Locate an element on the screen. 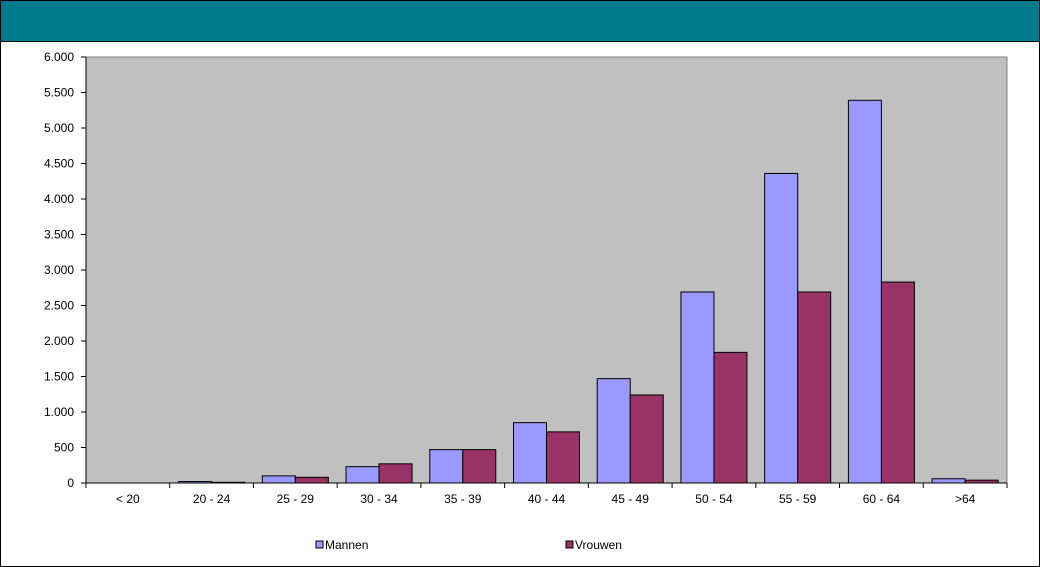  x-tick-label: >64 is located at coordinates (965, 499).